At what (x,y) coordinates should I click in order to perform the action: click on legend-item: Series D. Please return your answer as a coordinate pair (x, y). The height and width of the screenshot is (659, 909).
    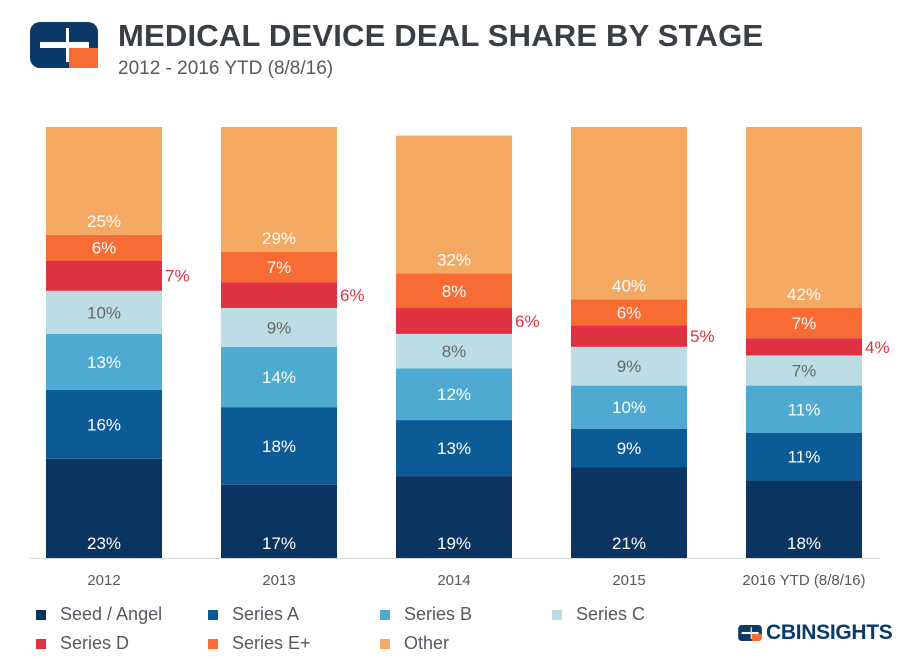
    Looking at the image, I should click on (122, 643).